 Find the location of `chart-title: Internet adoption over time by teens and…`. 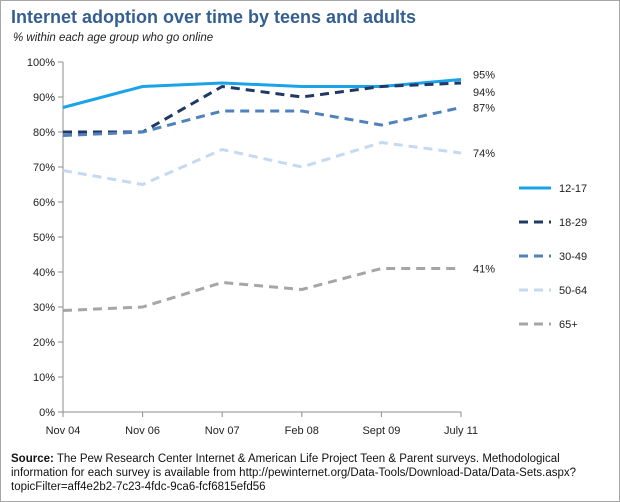

chart-title: Internet adoption over time by teens and… is located at coordinates (214, 17).